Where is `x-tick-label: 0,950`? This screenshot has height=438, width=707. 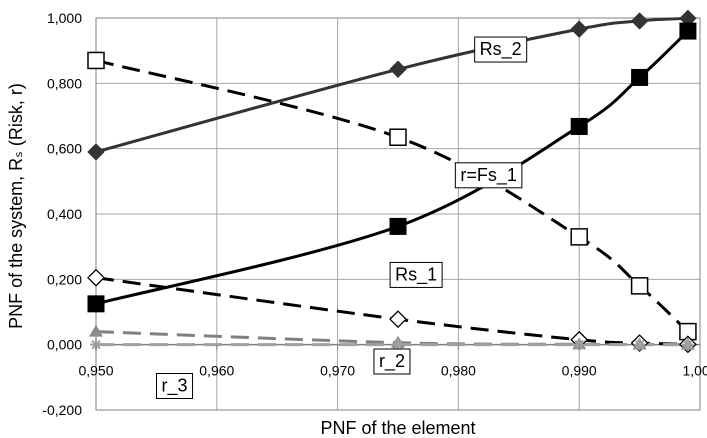 x-tick-label: 0,950 is located at coordinates (95, 371).